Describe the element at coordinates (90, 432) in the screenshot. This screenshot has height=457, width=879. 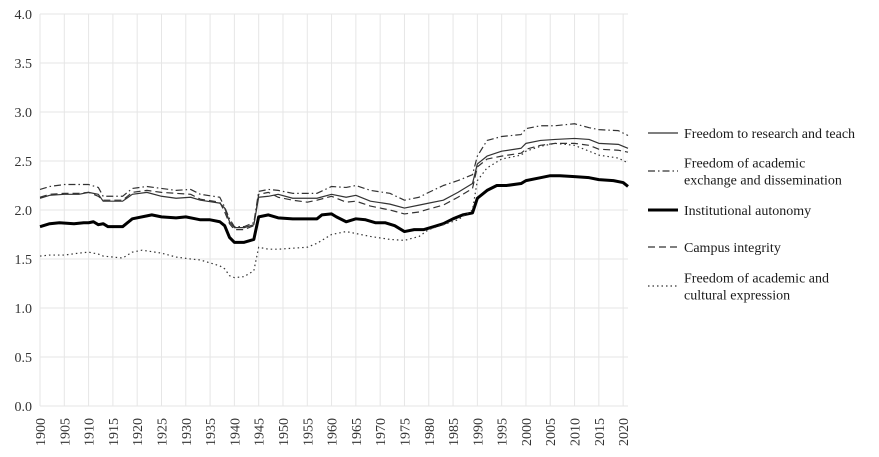
I see `x-tick-label: 1910` at that location.